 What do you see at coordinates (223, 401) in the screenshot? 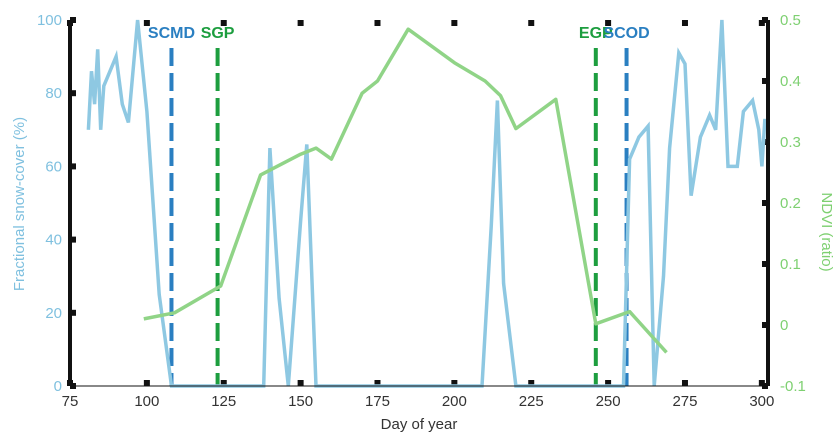
I see `x-tick-label: 125` at bounding box center [223, 401].